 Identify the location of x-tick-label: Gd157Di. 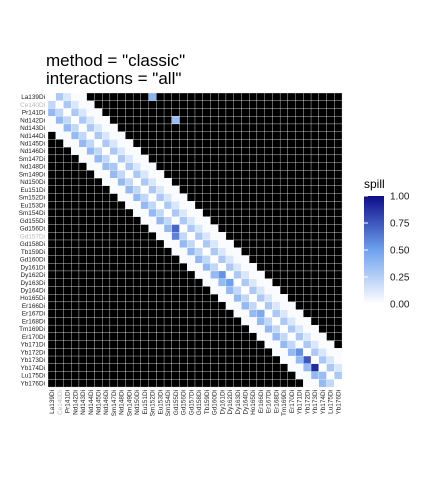
(191, 402).